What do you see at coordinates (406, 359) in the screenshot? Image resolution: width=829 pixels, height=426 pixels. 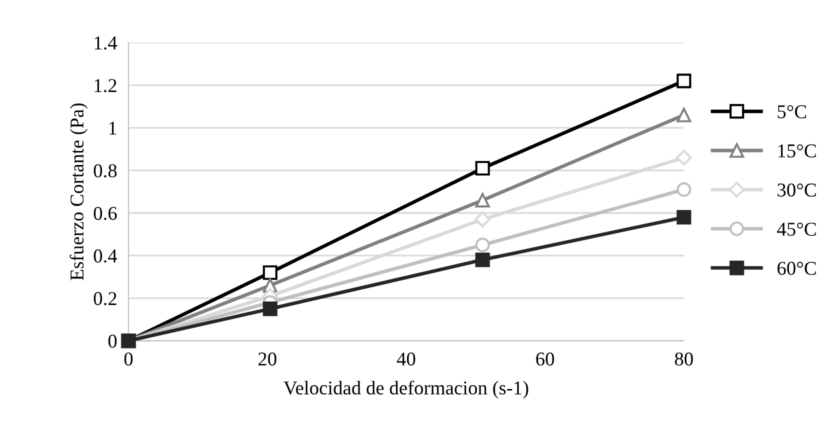 I see `x-tick-label: 40` at bounding box center [406, 359].